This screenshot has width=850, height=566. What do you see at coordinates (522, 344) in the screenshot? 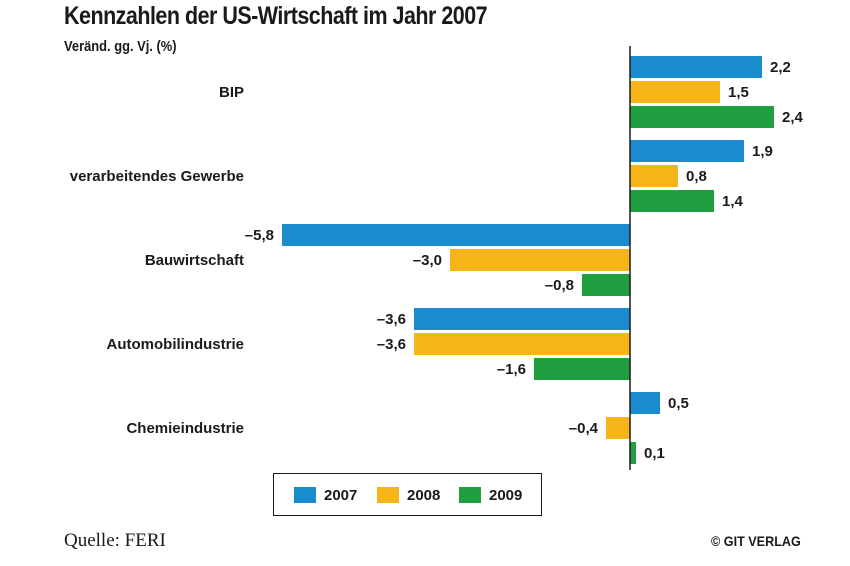
I see `bar-automobilindustrie-2008` at bounding box center [522, 344].